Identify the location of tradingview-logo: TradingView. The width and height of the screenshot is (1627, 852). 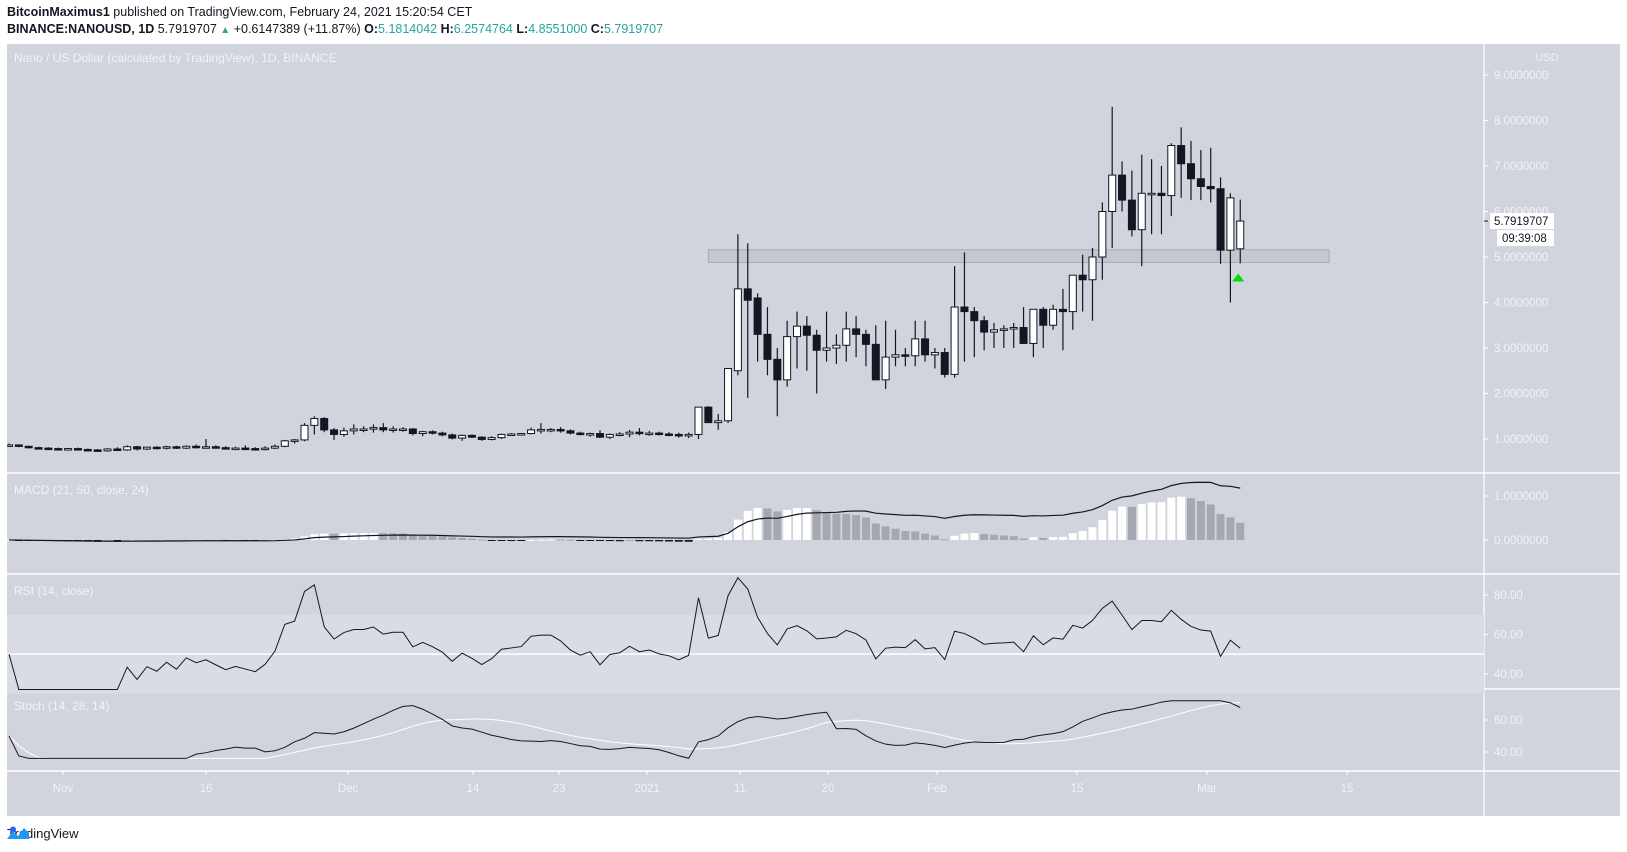
(43, 833).